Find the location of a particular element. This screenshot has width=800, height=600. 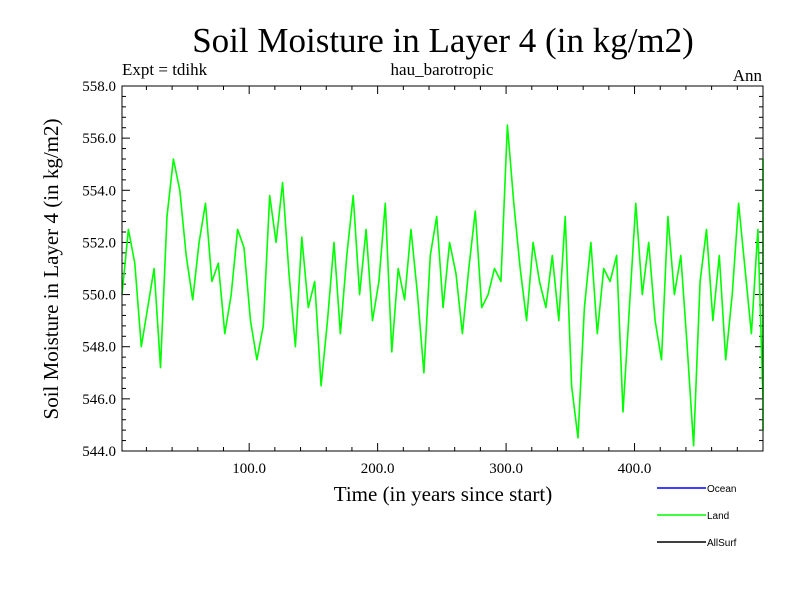

y-tick-label: 548.0 is located at coordinates (99, 348).